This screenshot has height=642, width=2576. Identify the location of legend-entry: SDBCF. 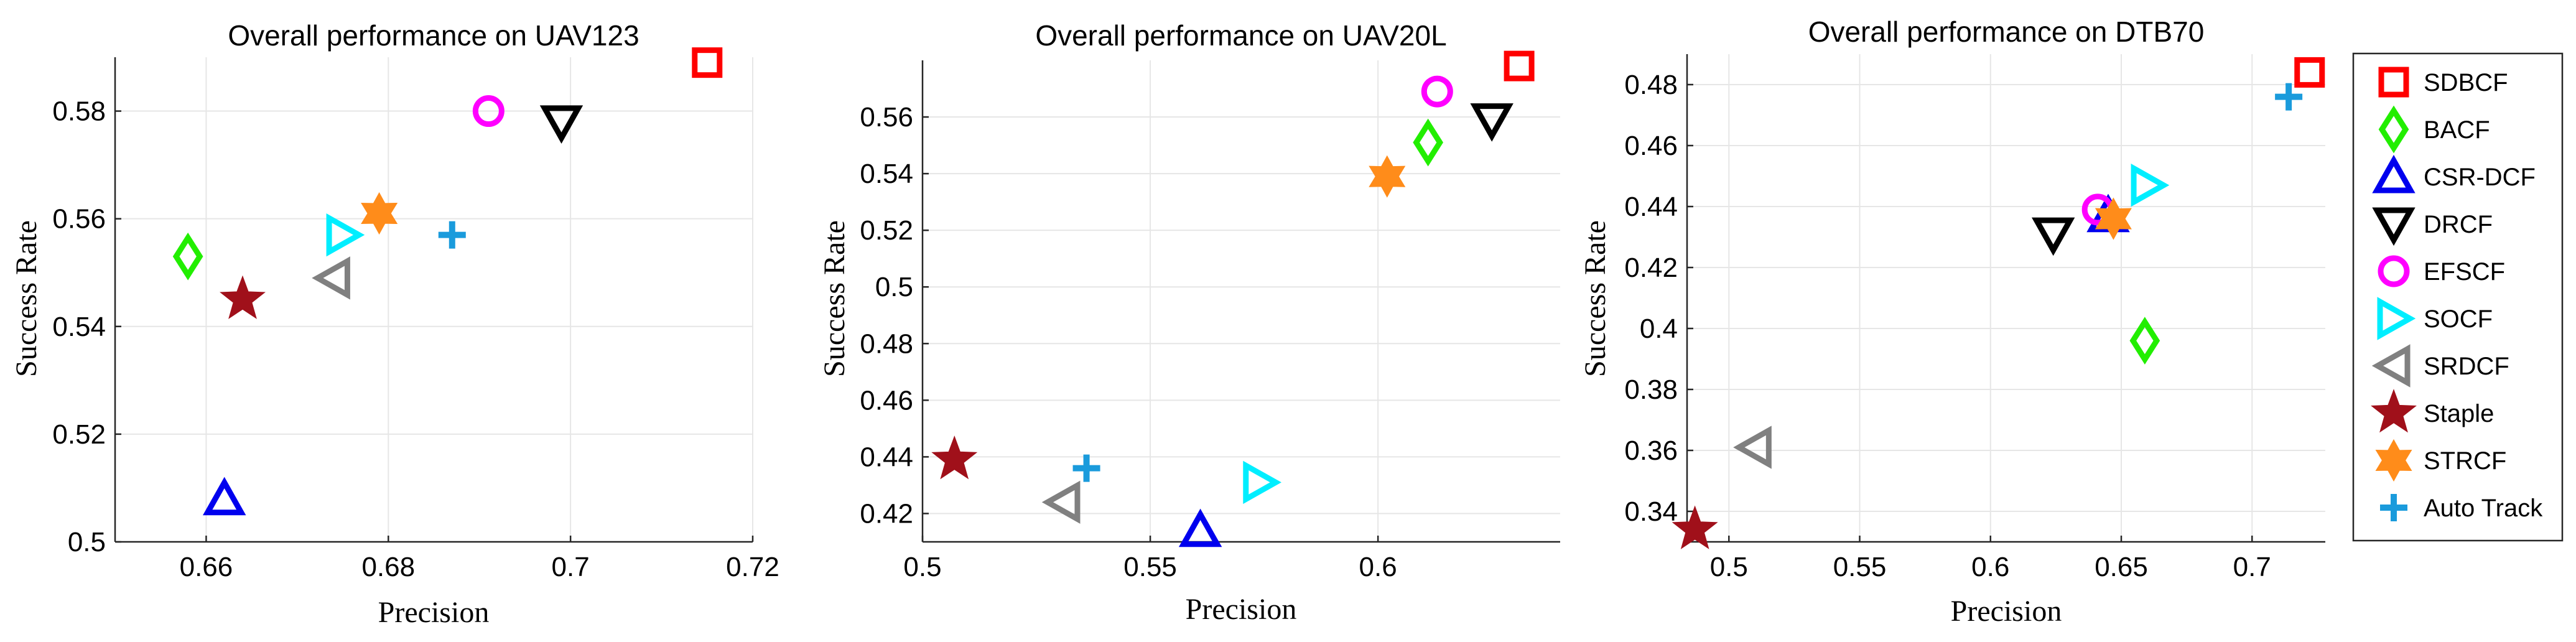
(2443, 82).